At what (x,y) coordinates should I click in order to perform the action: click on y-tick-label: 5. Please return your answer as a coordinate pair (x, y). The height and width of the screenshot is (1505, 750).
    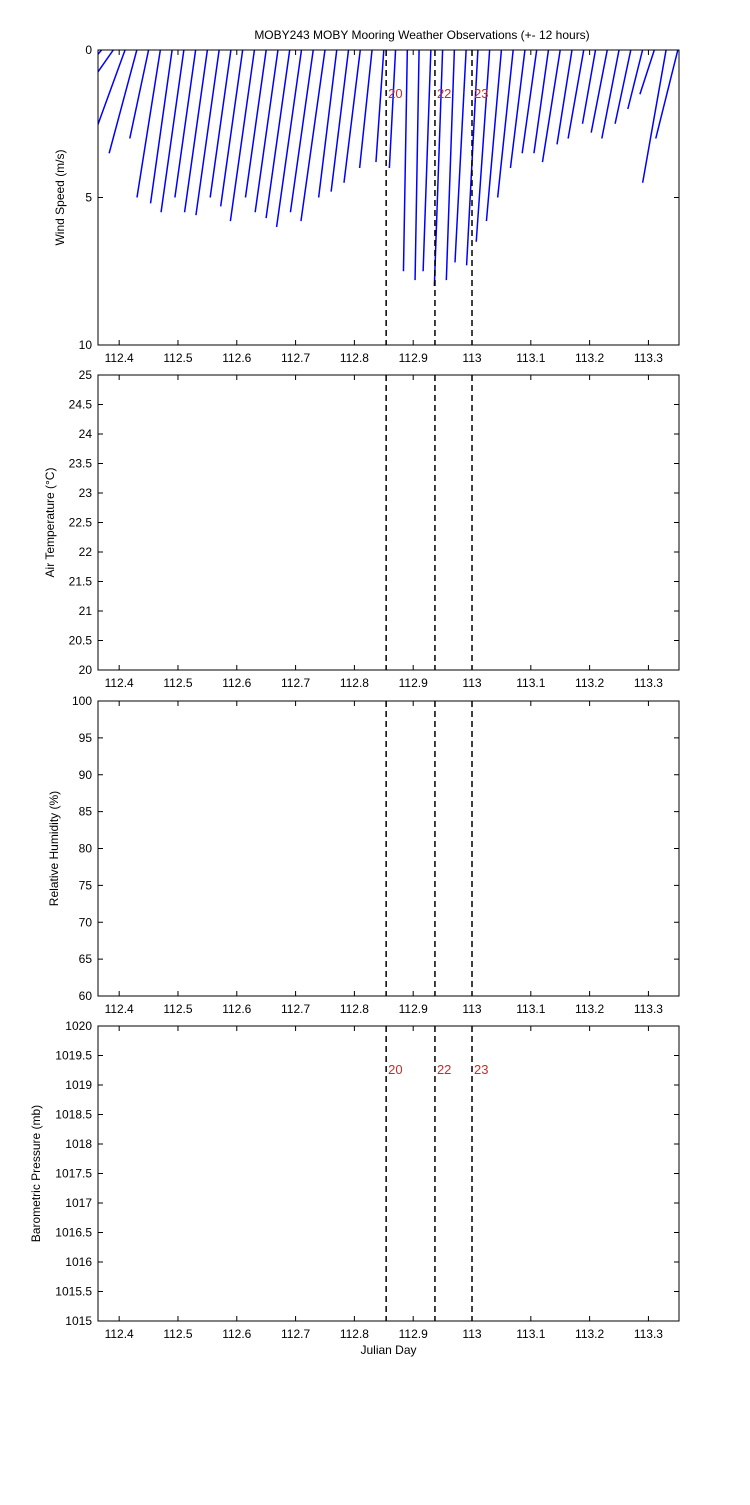
    Looking at the image, I should click on (88, 198).